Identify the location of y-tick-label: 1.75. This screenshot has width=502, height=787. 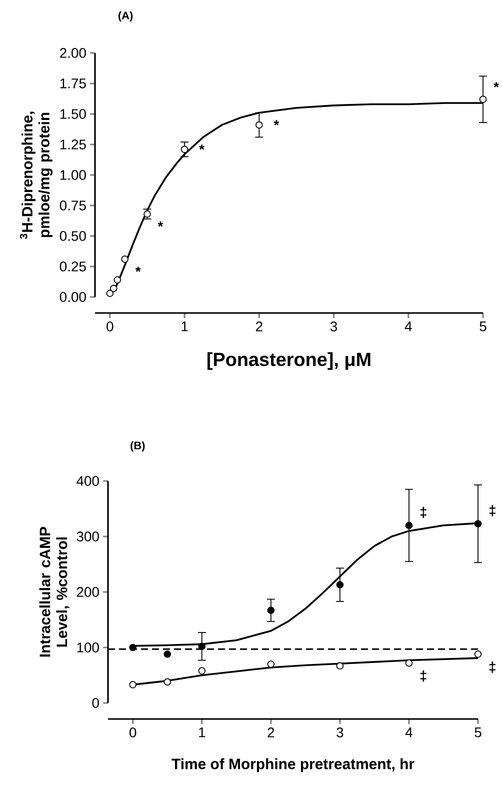
(73, 83).